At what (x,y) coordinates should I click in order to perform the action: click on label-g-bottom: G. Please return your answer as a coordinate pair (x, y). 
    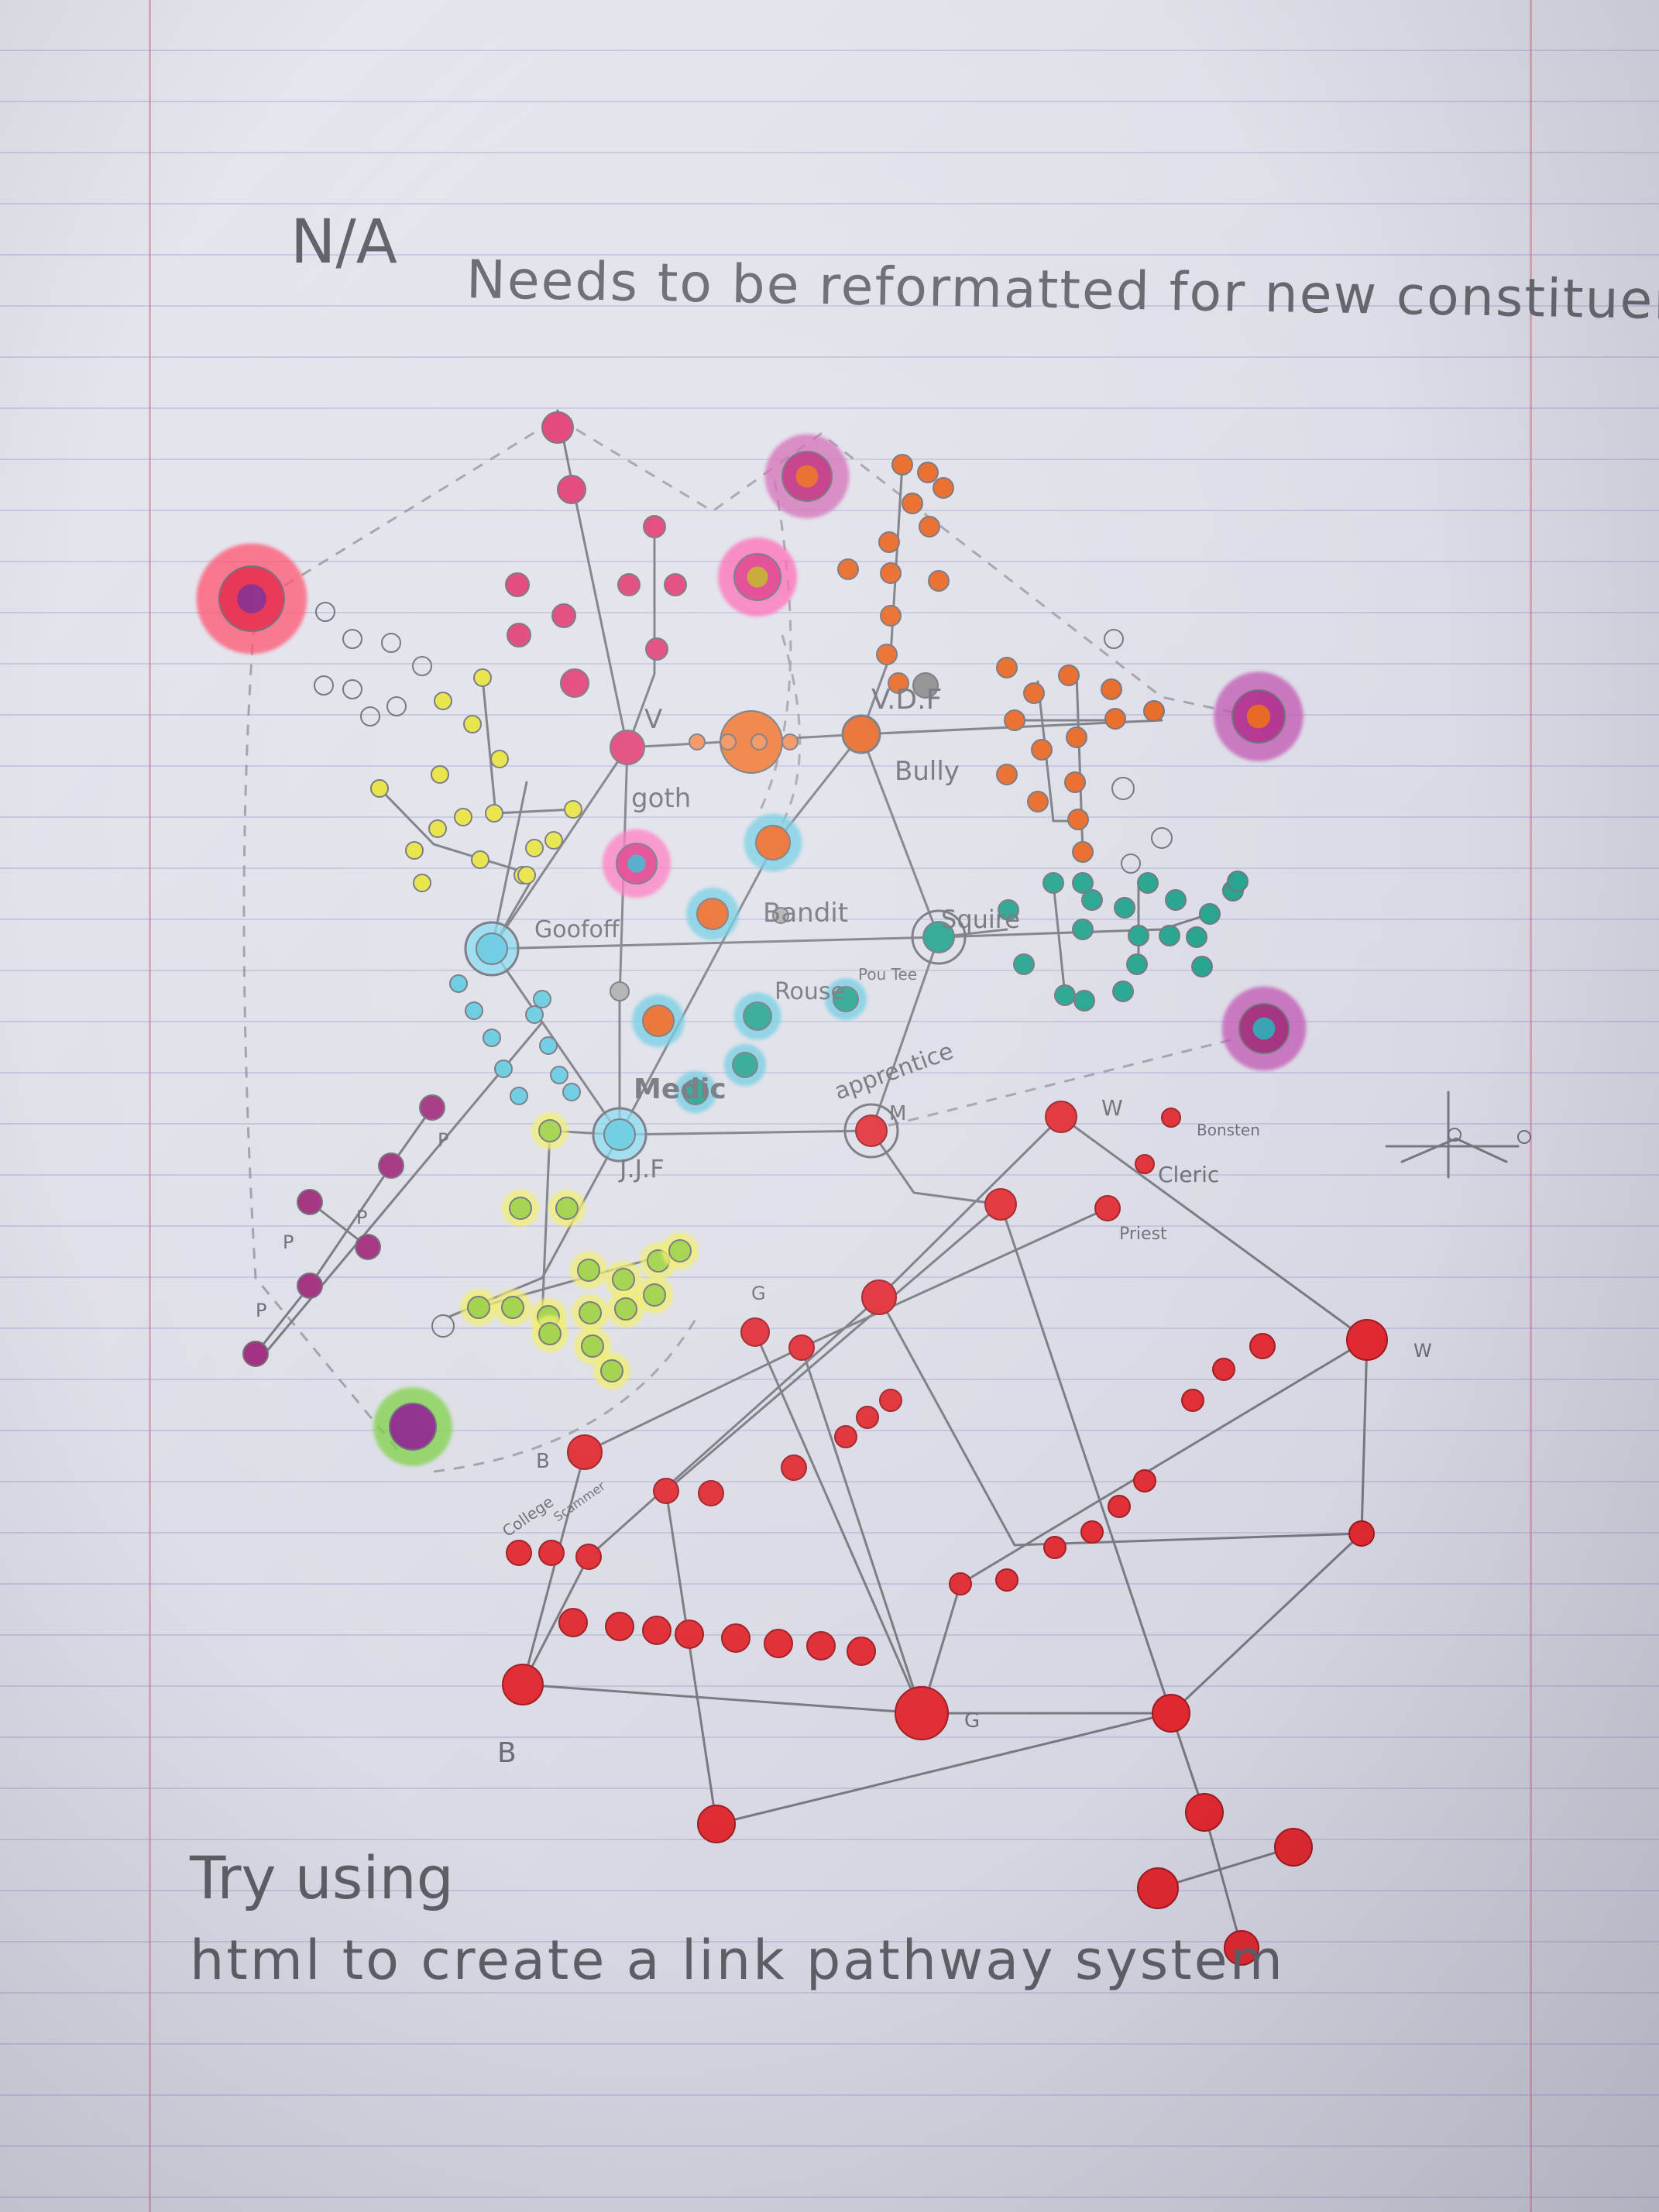
    Looking at the image, I should click on (972, 1721).